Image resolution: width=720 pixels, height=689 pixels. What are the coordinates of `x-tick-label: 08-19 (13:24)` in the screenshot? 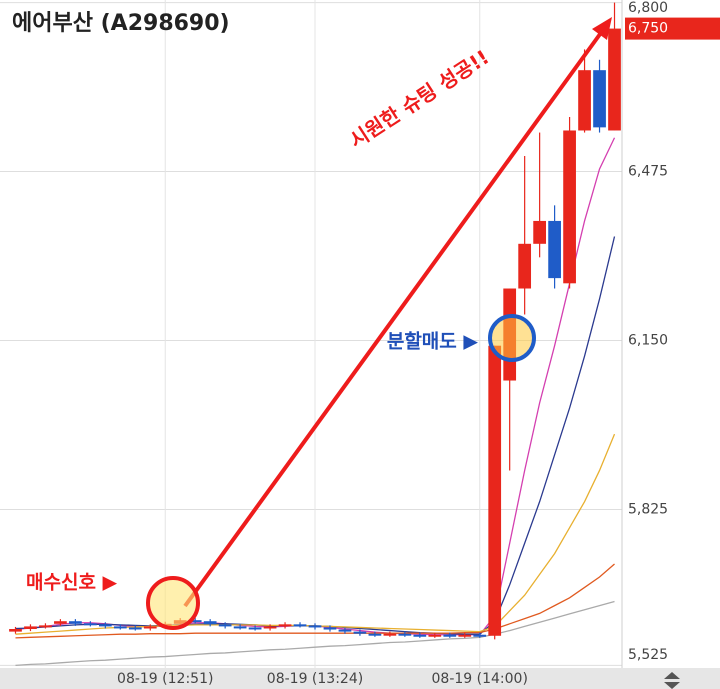 It's located at (315, 679).